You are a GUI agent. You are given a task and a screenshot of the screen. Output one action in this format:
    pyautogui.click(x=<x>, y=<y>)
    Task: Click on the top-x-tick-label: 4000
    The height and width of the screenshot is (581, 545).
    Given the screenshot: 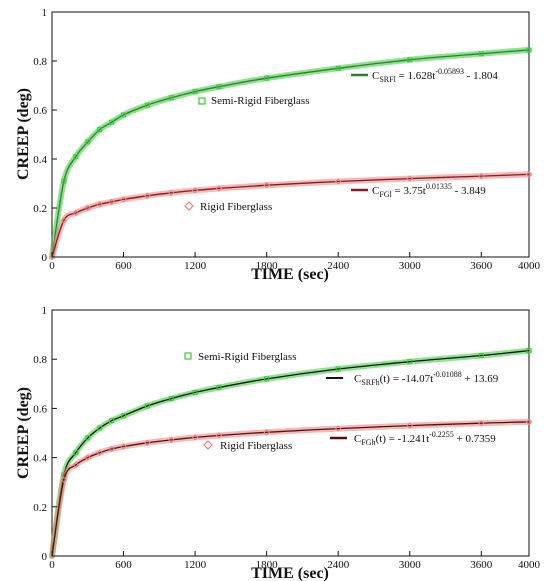 What is the action you would take?
    pyautogui.click(x=529, y=266)
    